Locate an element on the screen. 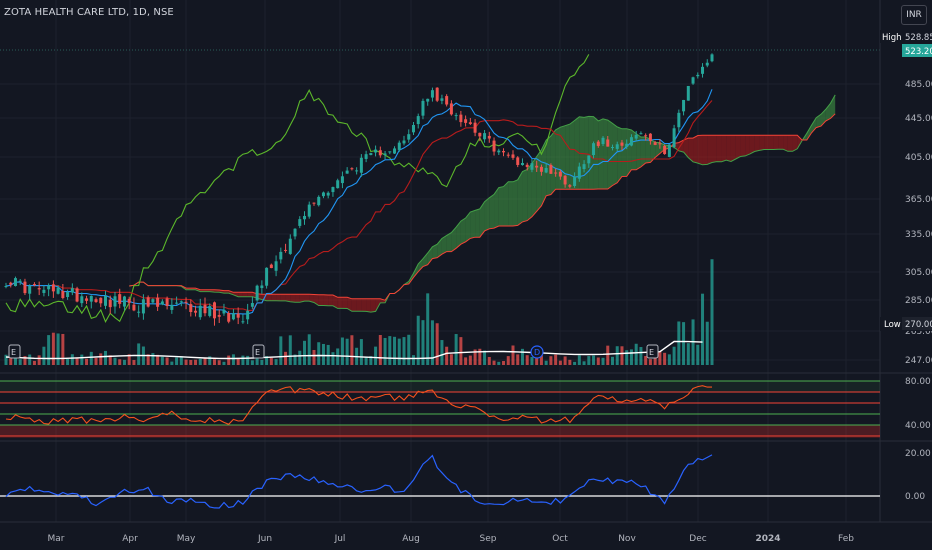 Image resolution: width=932 pixels, height=550 pixels. time-tick-label: Oct is located at coordinates (560, 539).